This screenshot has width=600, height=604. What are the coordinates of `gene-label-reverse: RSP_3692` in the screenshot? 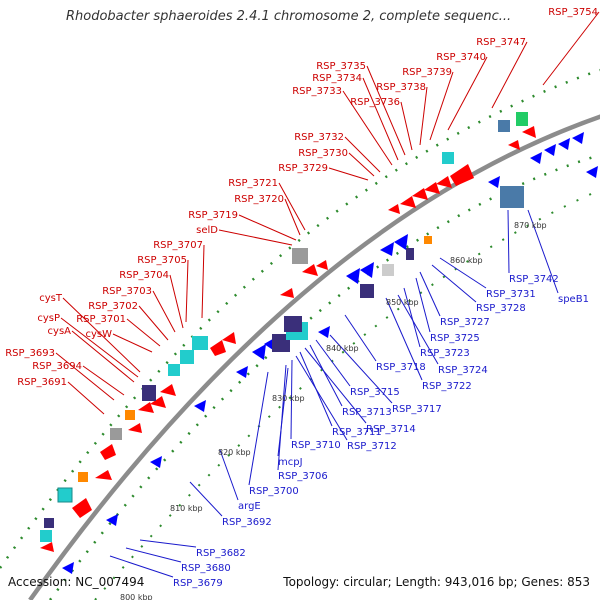 It's located at (247, 522).